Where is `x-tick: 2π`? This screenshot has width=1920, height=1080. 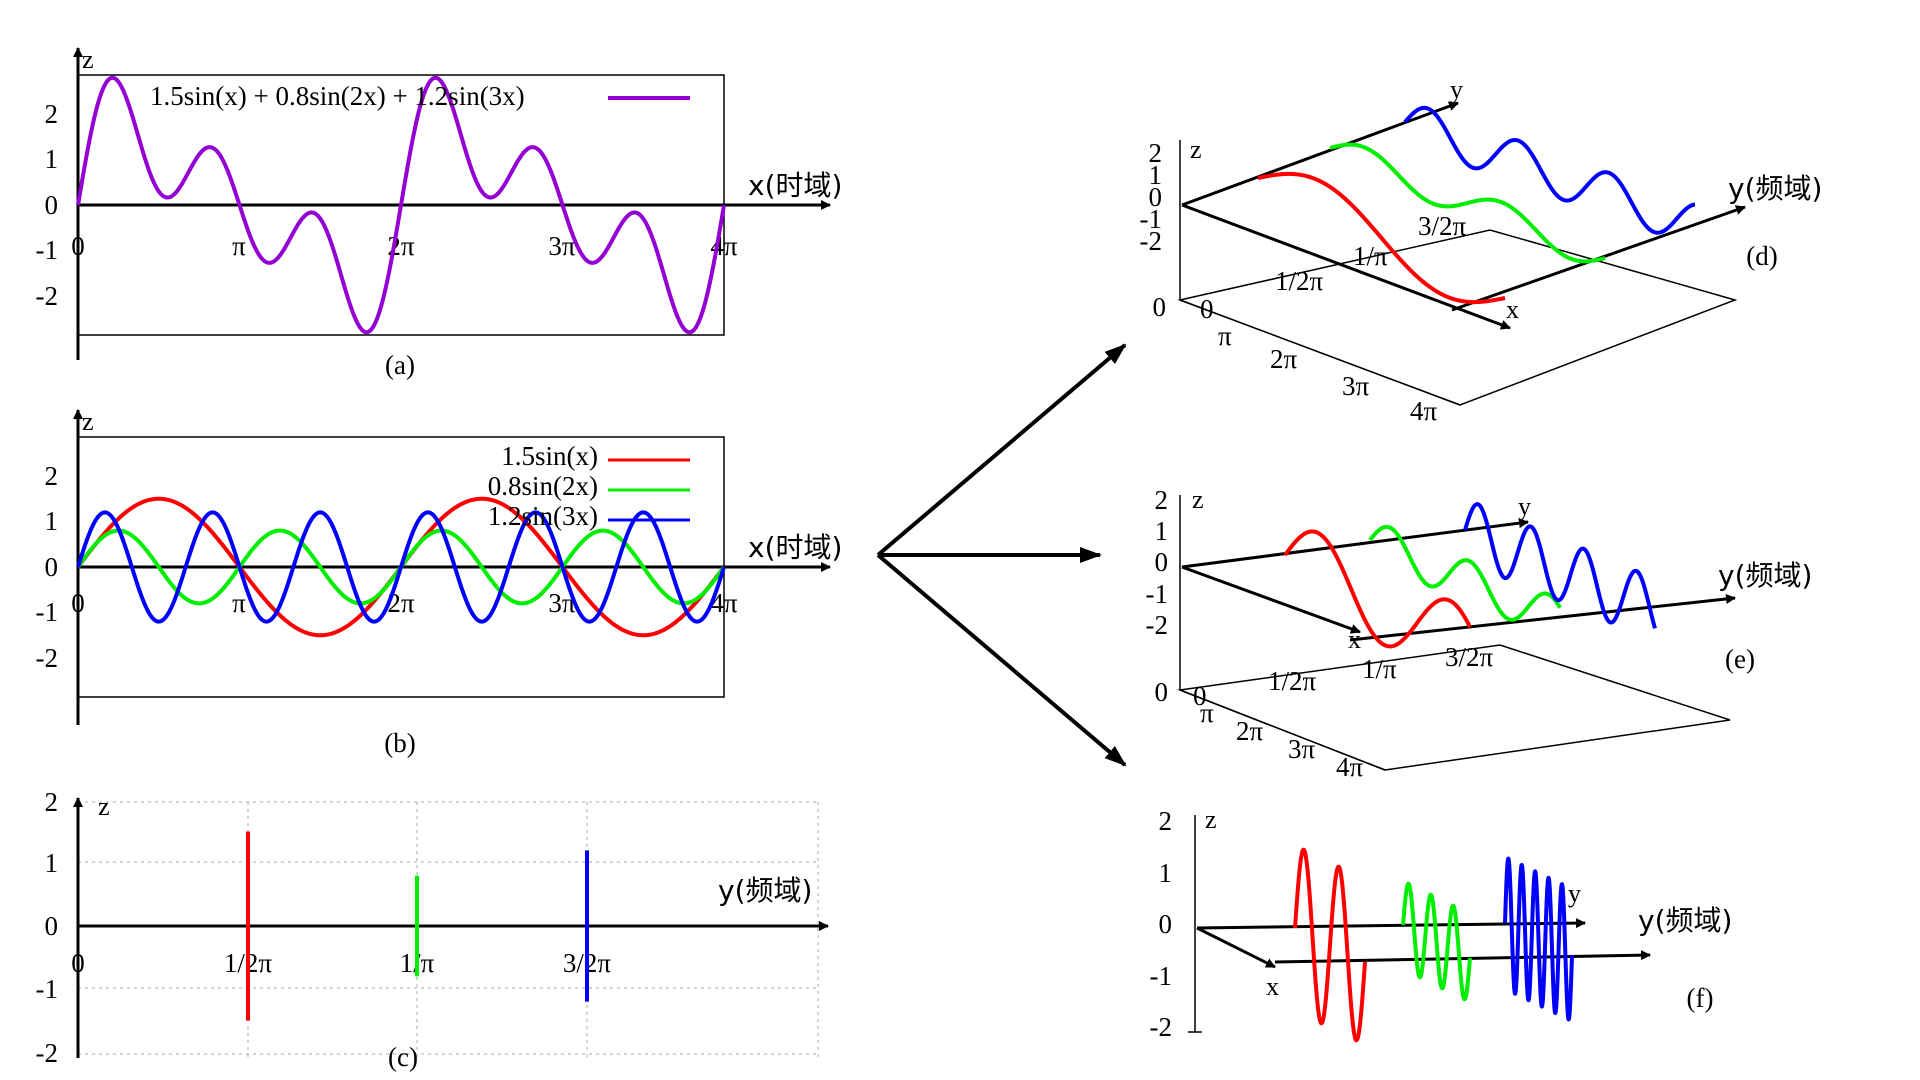 x-tick: 2π is located at coordinates (1284, 359).